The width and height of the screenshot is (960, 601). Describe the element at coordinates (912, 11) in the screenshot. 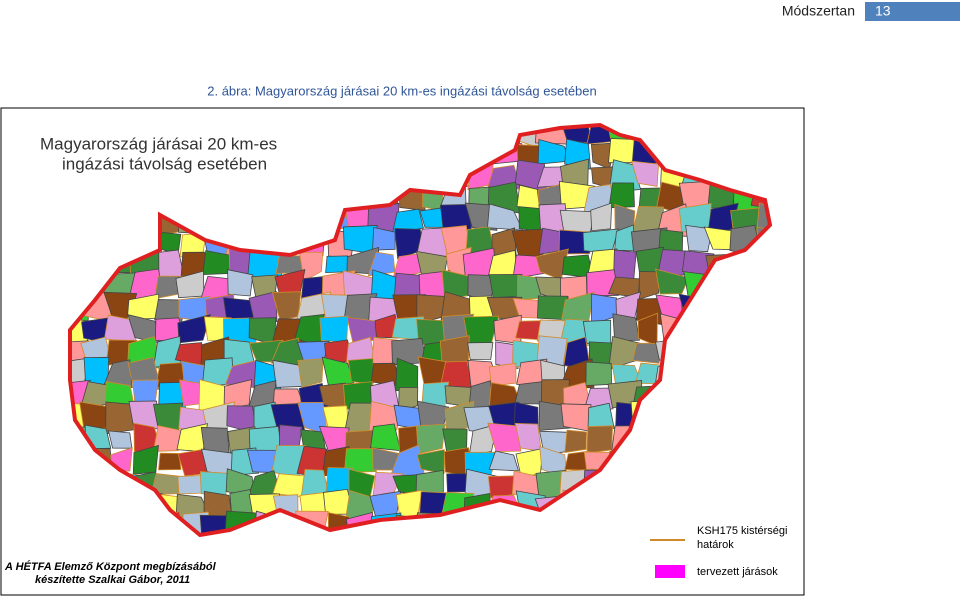

I see `page-badge` at that location.